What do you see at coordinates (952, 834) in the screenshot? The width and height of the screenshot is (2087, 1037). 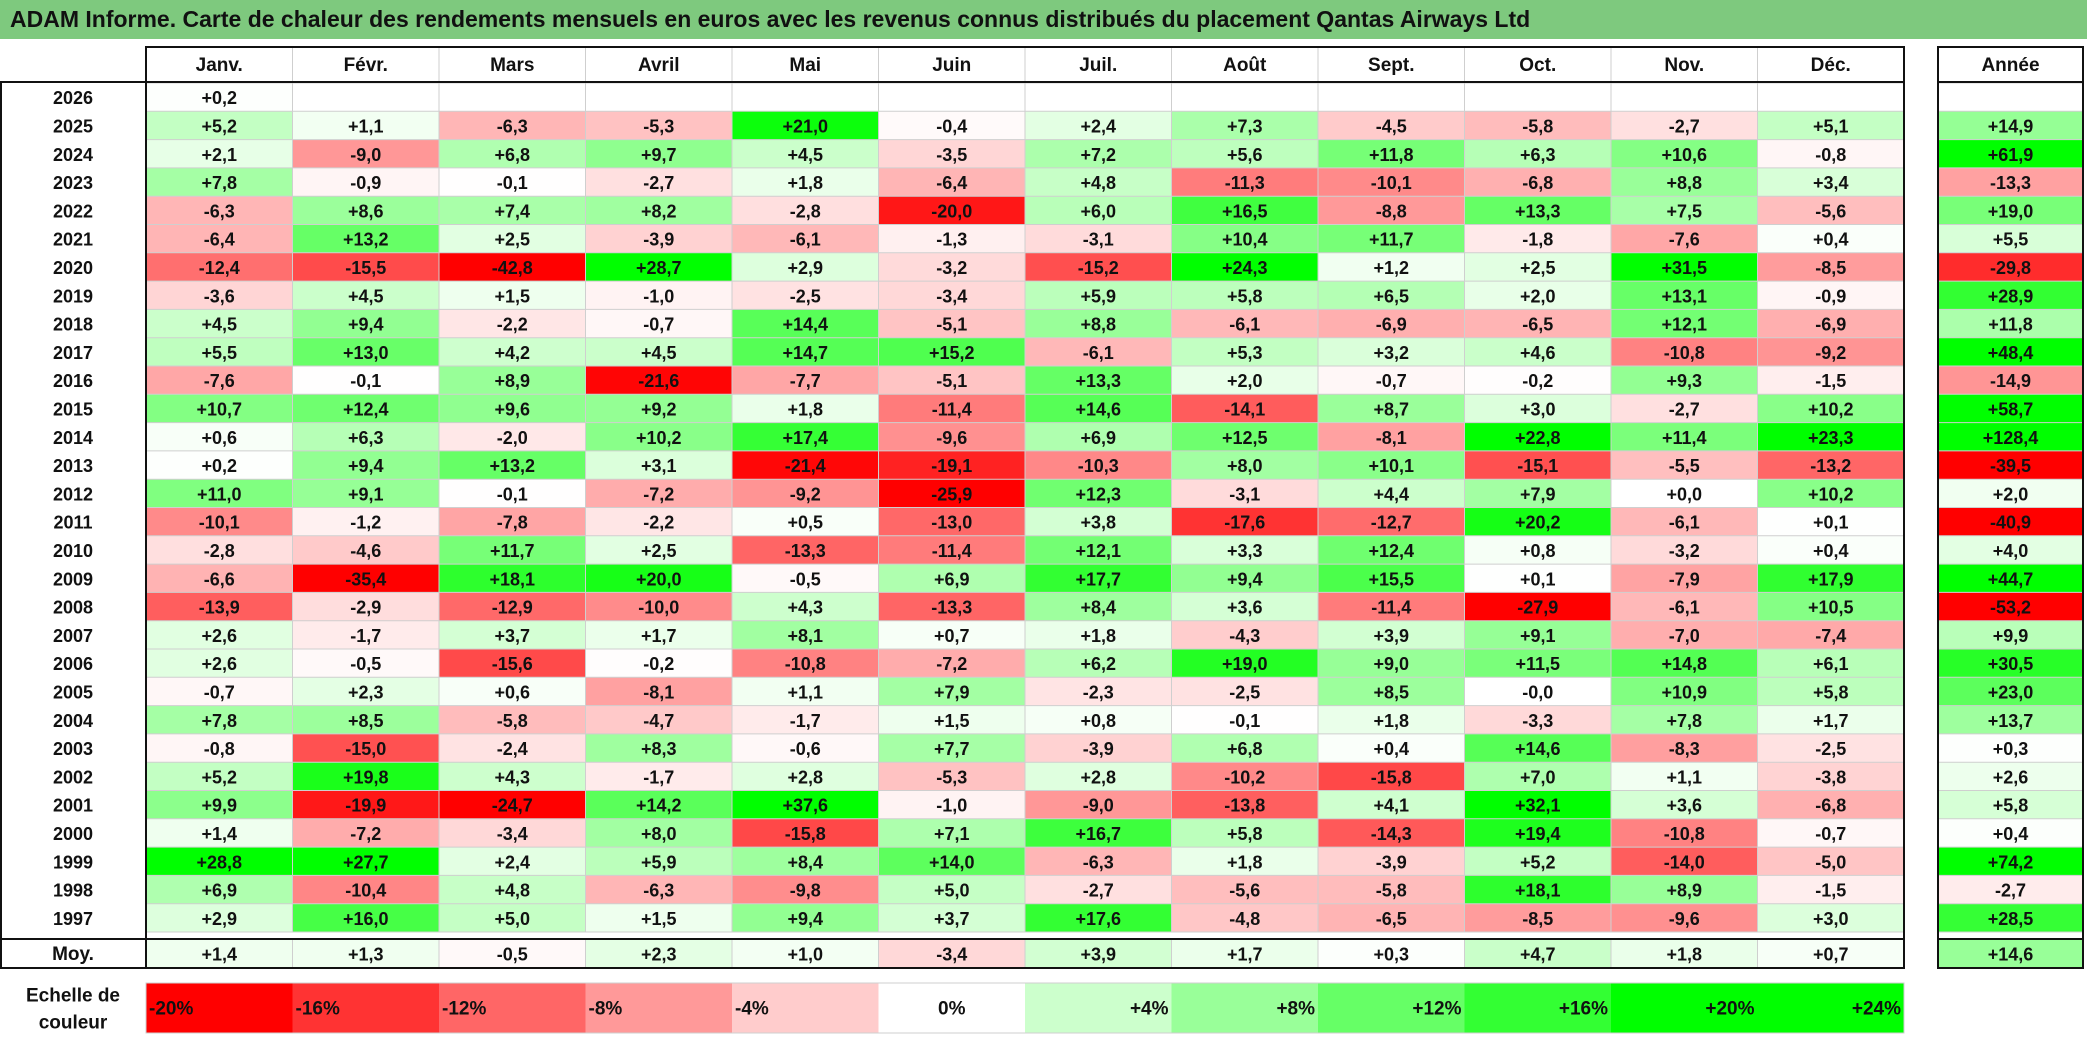 I see `cell-value: +7,1` at bounding box center [952, 834].